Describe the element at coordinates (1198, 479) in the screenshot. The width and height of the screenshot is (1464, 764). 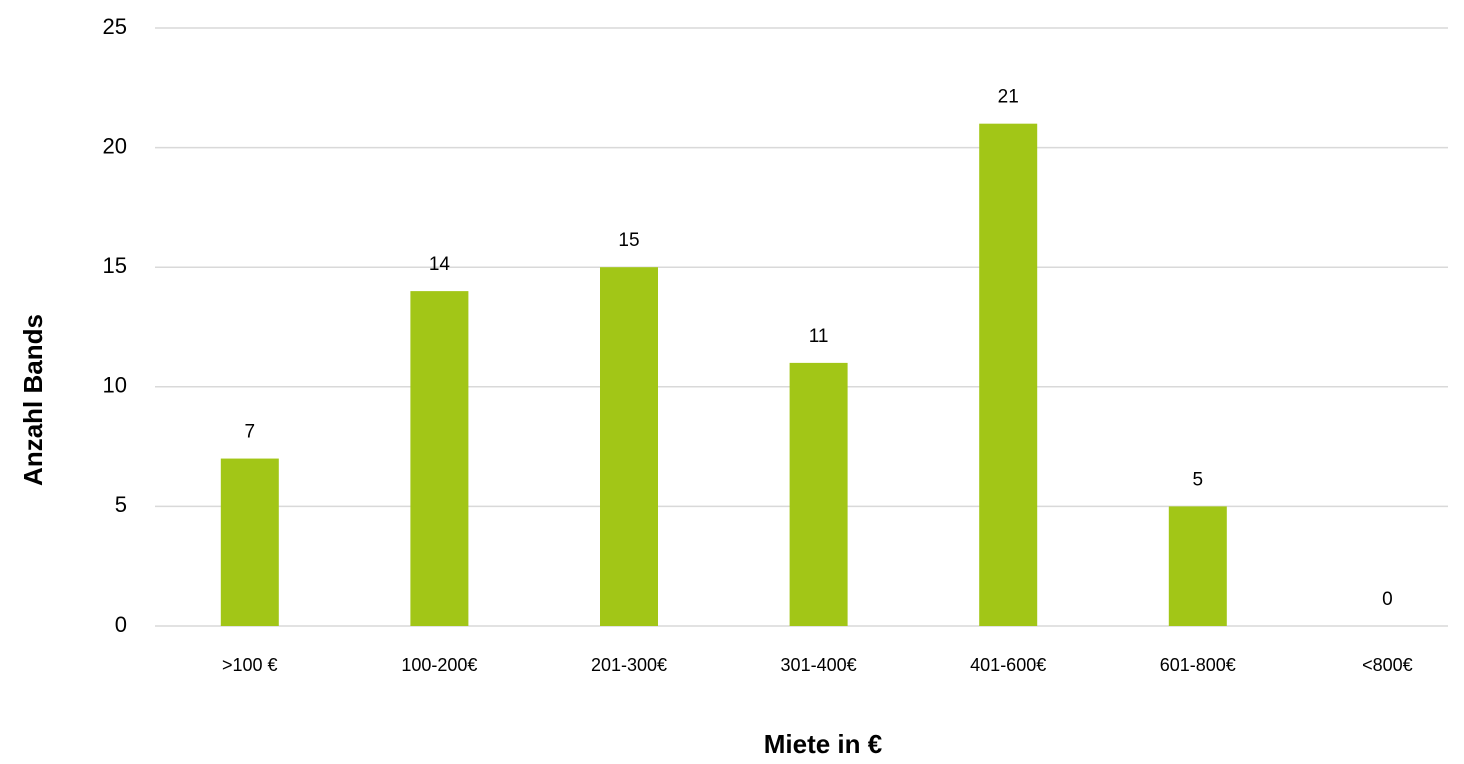
I see `data-label: 5` at that location.